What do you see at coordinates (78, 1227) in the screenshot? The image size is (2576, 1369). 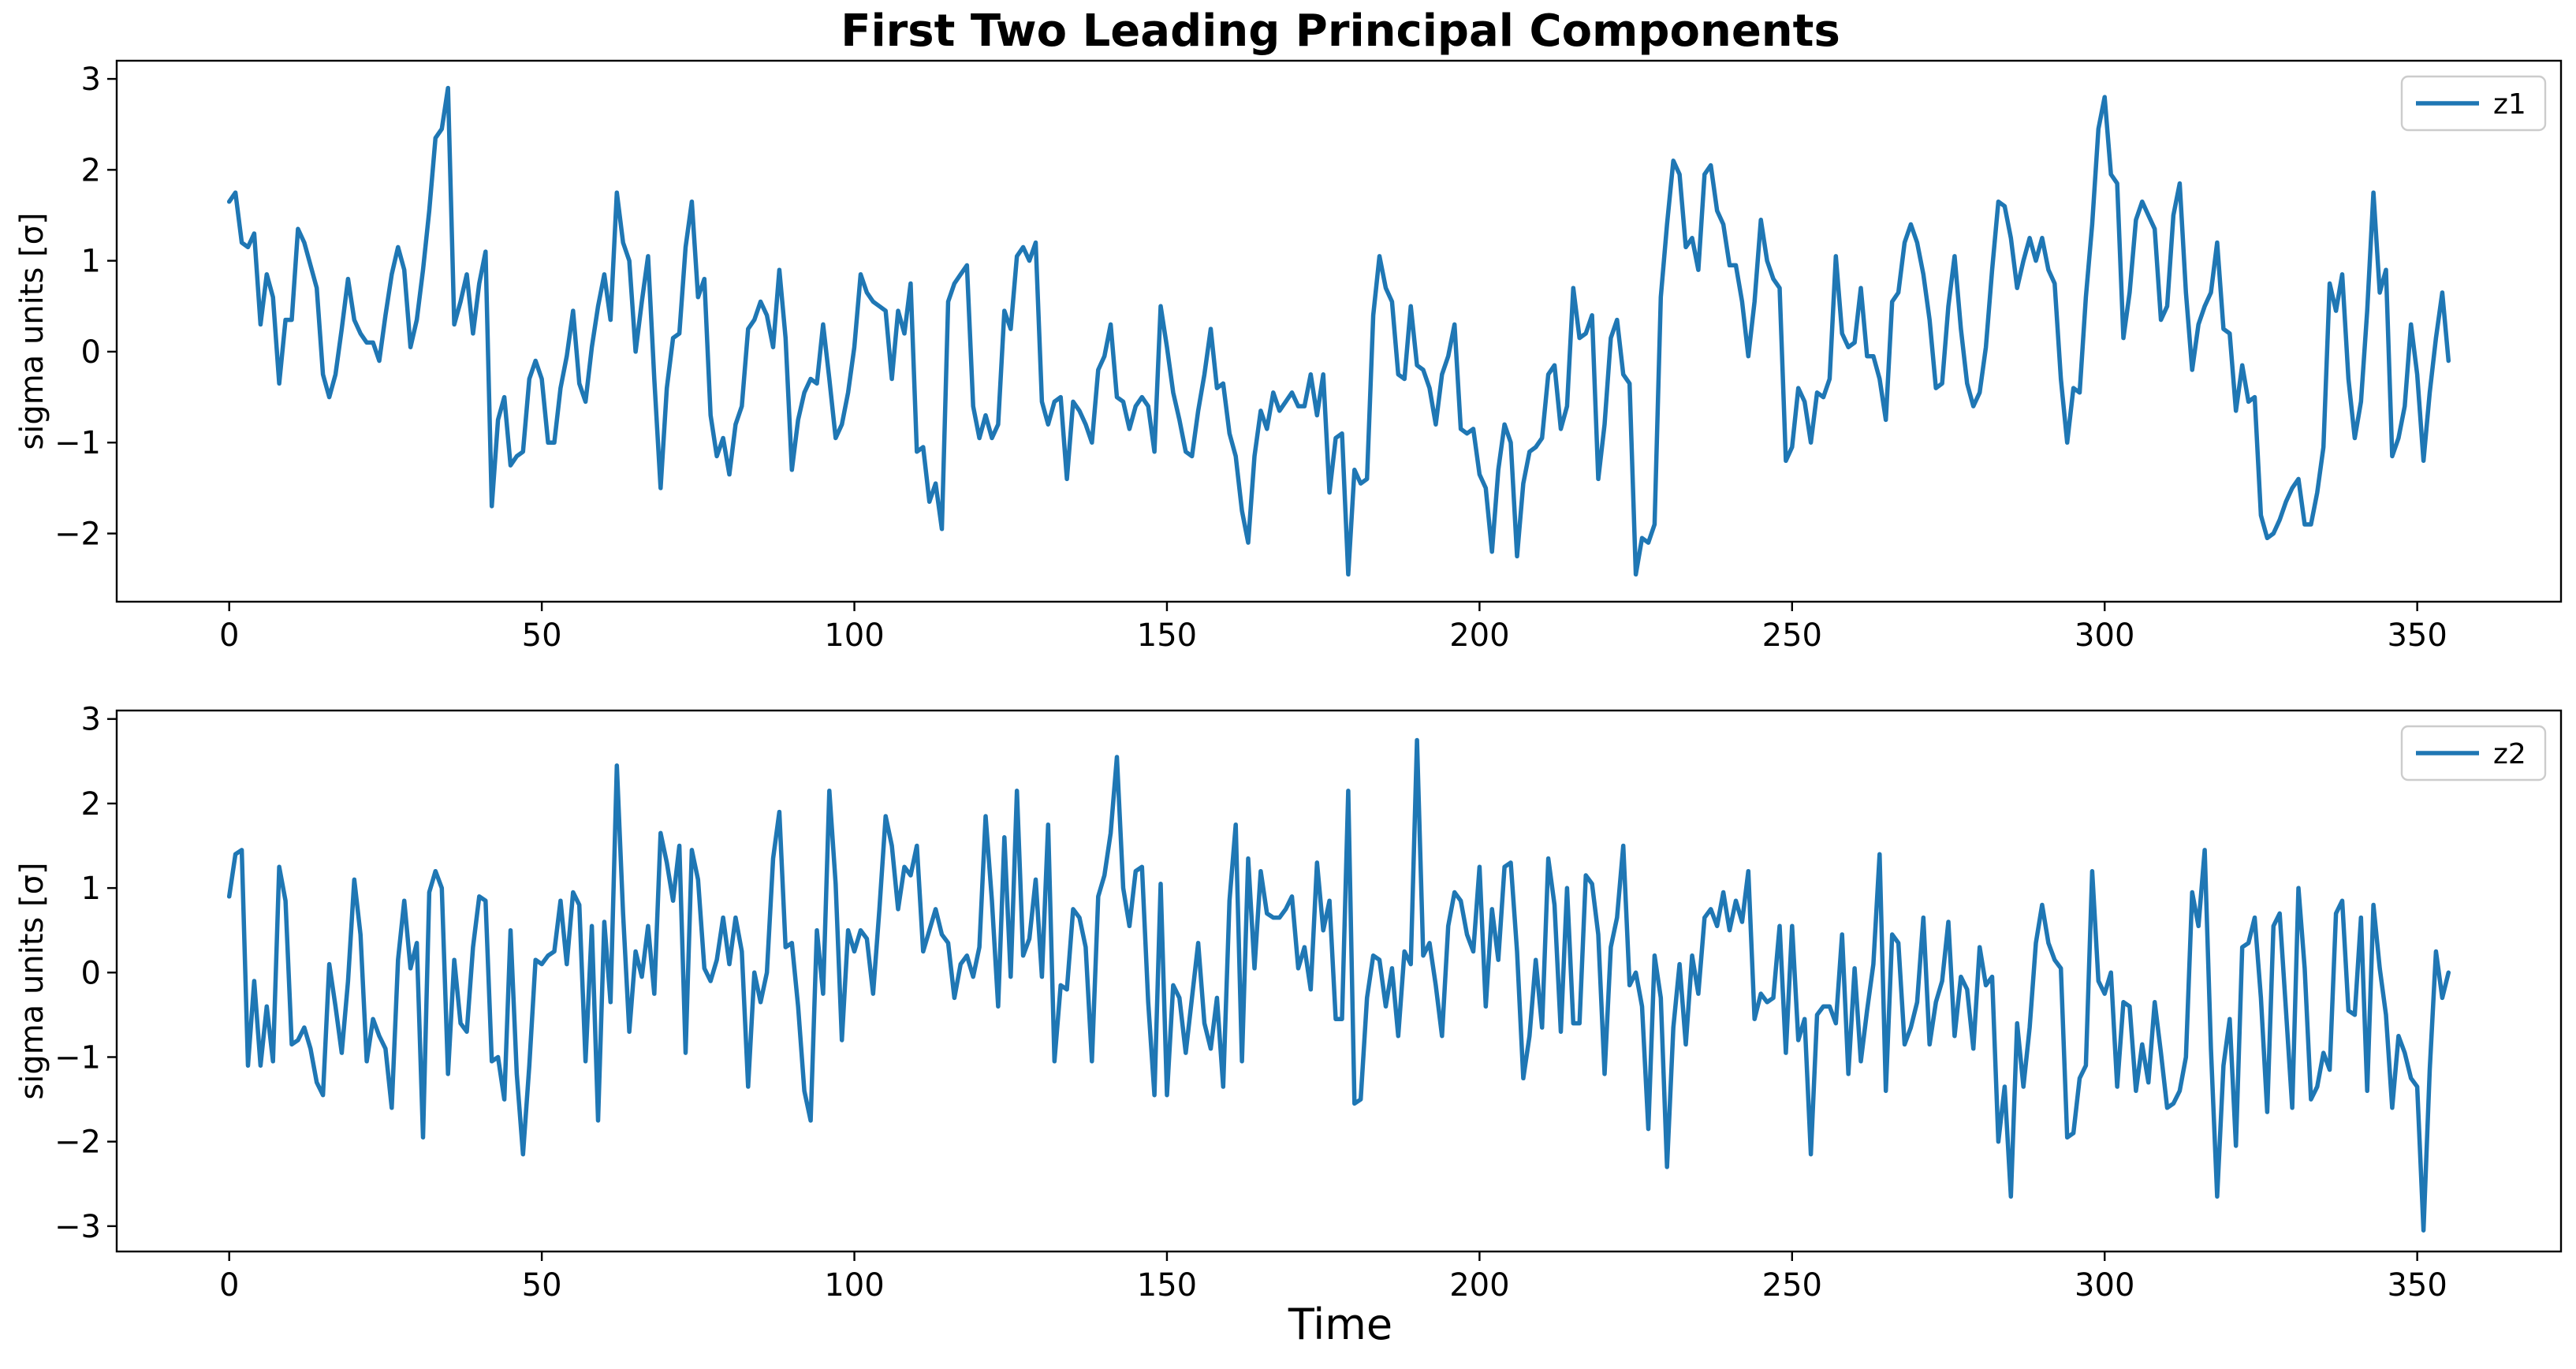 I see `y-tick-label: −3` at bounding box center [78, 1227].